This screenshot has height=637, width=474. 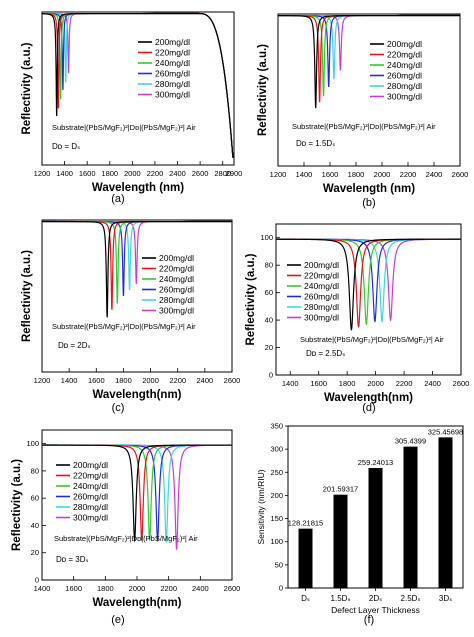 What do you see at coordinates (278, 174) in the screenshot?
I see `x-tick-label: 1200` at bounding box center [278, 174].